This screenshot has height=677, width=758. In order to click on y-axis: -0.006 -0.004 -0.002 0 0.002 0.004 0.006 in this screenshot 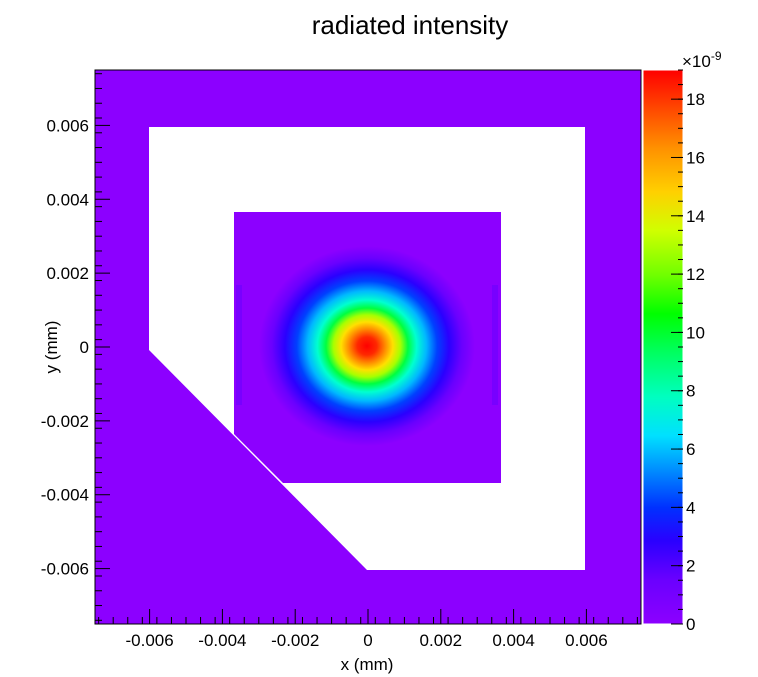, I will do `click(75, 347)`.